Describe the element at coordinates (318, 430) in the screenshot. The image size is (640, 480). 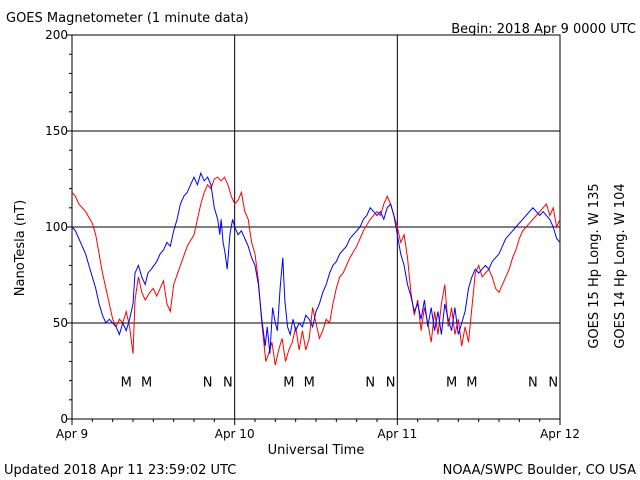
I see `x-axis-ticks: Apr 9 Apr 10 Apr 11 Apr 12` at that location.